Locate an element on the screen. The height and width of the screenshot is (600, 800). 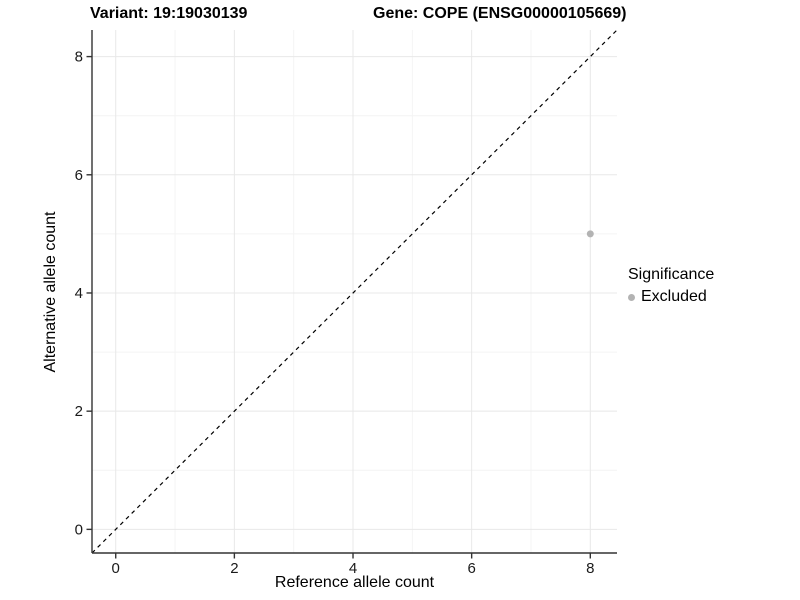
x-tick-label: 0 is located at coordinates (116, 568).